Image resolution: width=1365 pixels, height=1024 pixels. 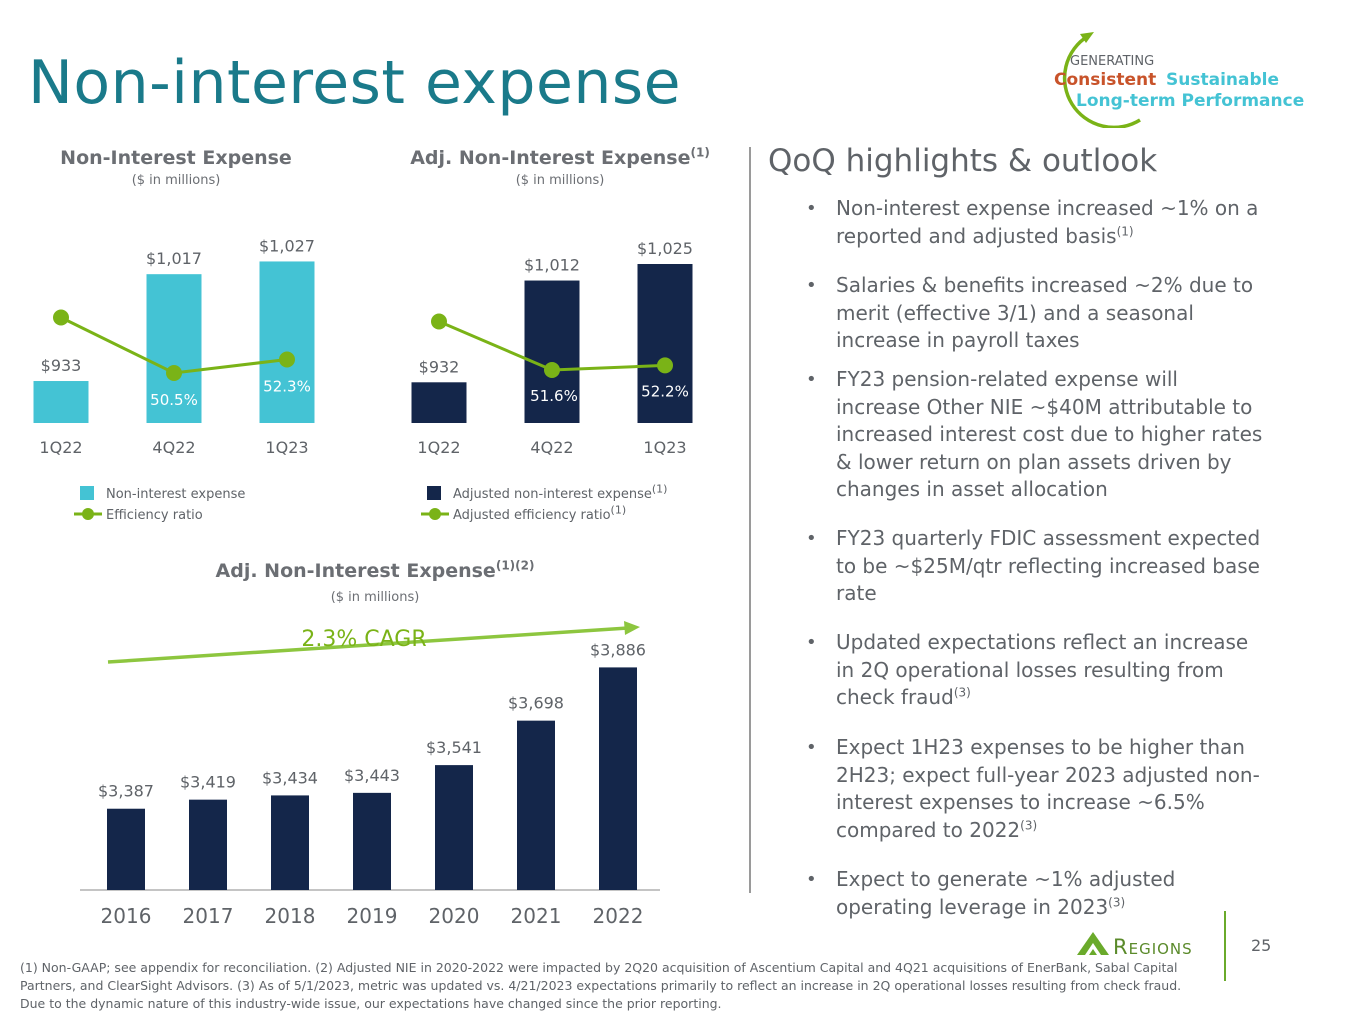 What do you see at coordinates (618, 510) in the screenshot?
I see `chart2-legend-line-sup: (1)` at bounding box center [618, 510].